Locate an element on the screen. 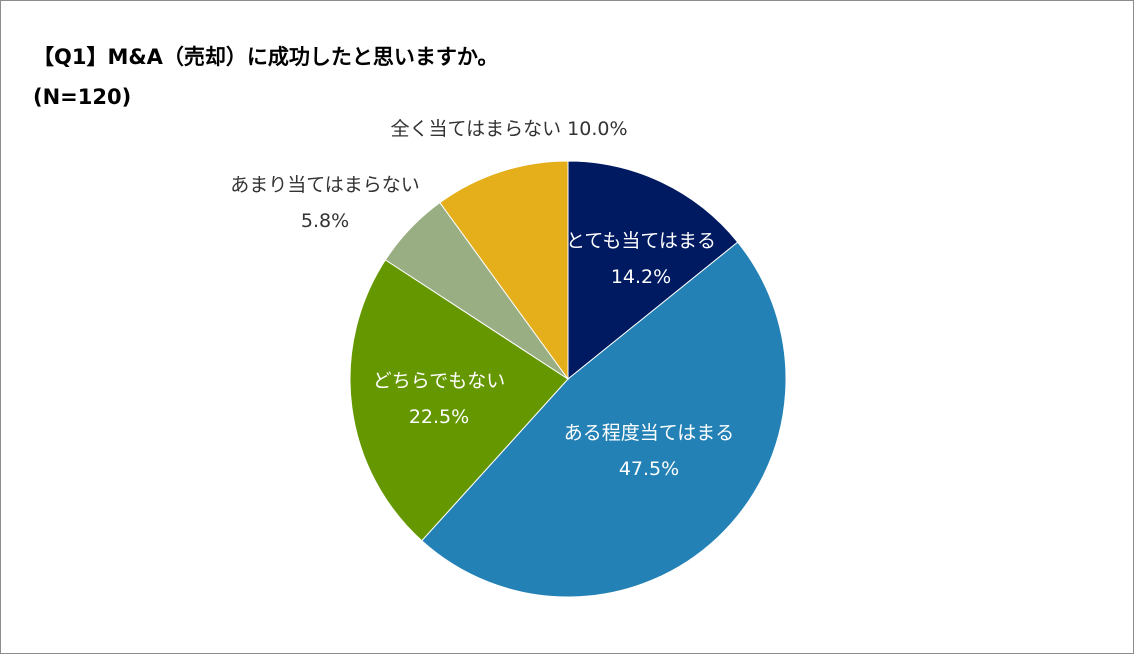 This screenshot has width=1134, height=654. slice-label: とても当てはまる is located at coordinates (641, 241).